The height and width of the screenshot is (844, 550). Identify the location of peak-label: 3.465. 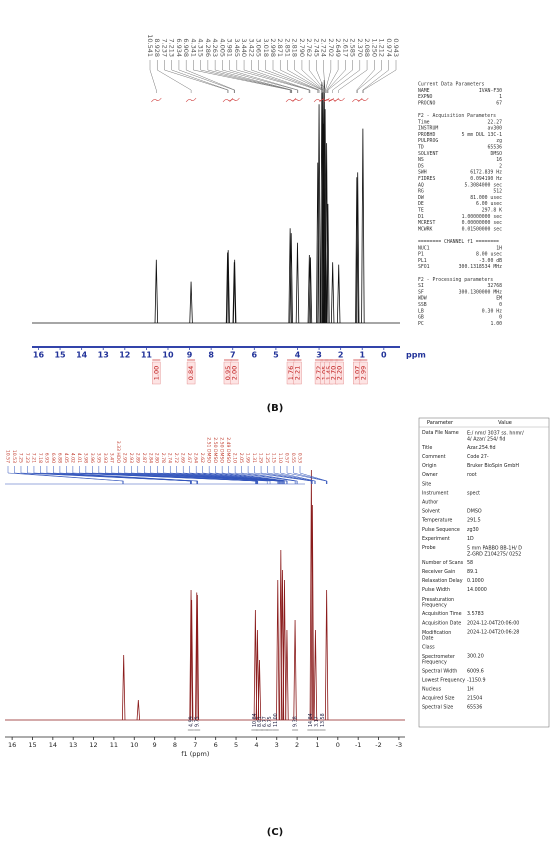
(237, 47).